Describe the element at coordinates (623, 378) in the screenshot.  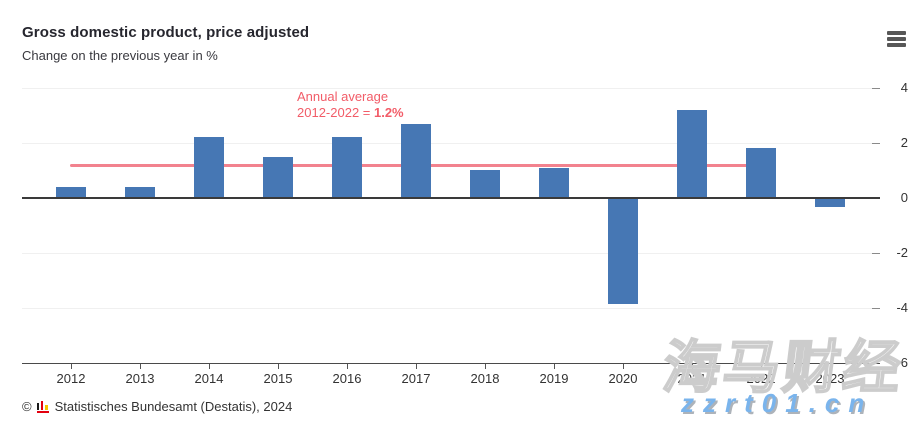
I see `x-axis-label-2020: 2020` at that location.